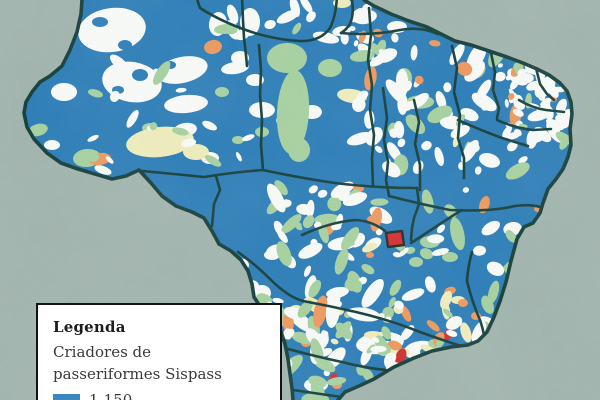 The image size is (600, 400). What do you see at coordinates (137, 374) in the screenshot?
I see `legend-description-line2: passeriformes Sispass` at bounding box center [137, 374].